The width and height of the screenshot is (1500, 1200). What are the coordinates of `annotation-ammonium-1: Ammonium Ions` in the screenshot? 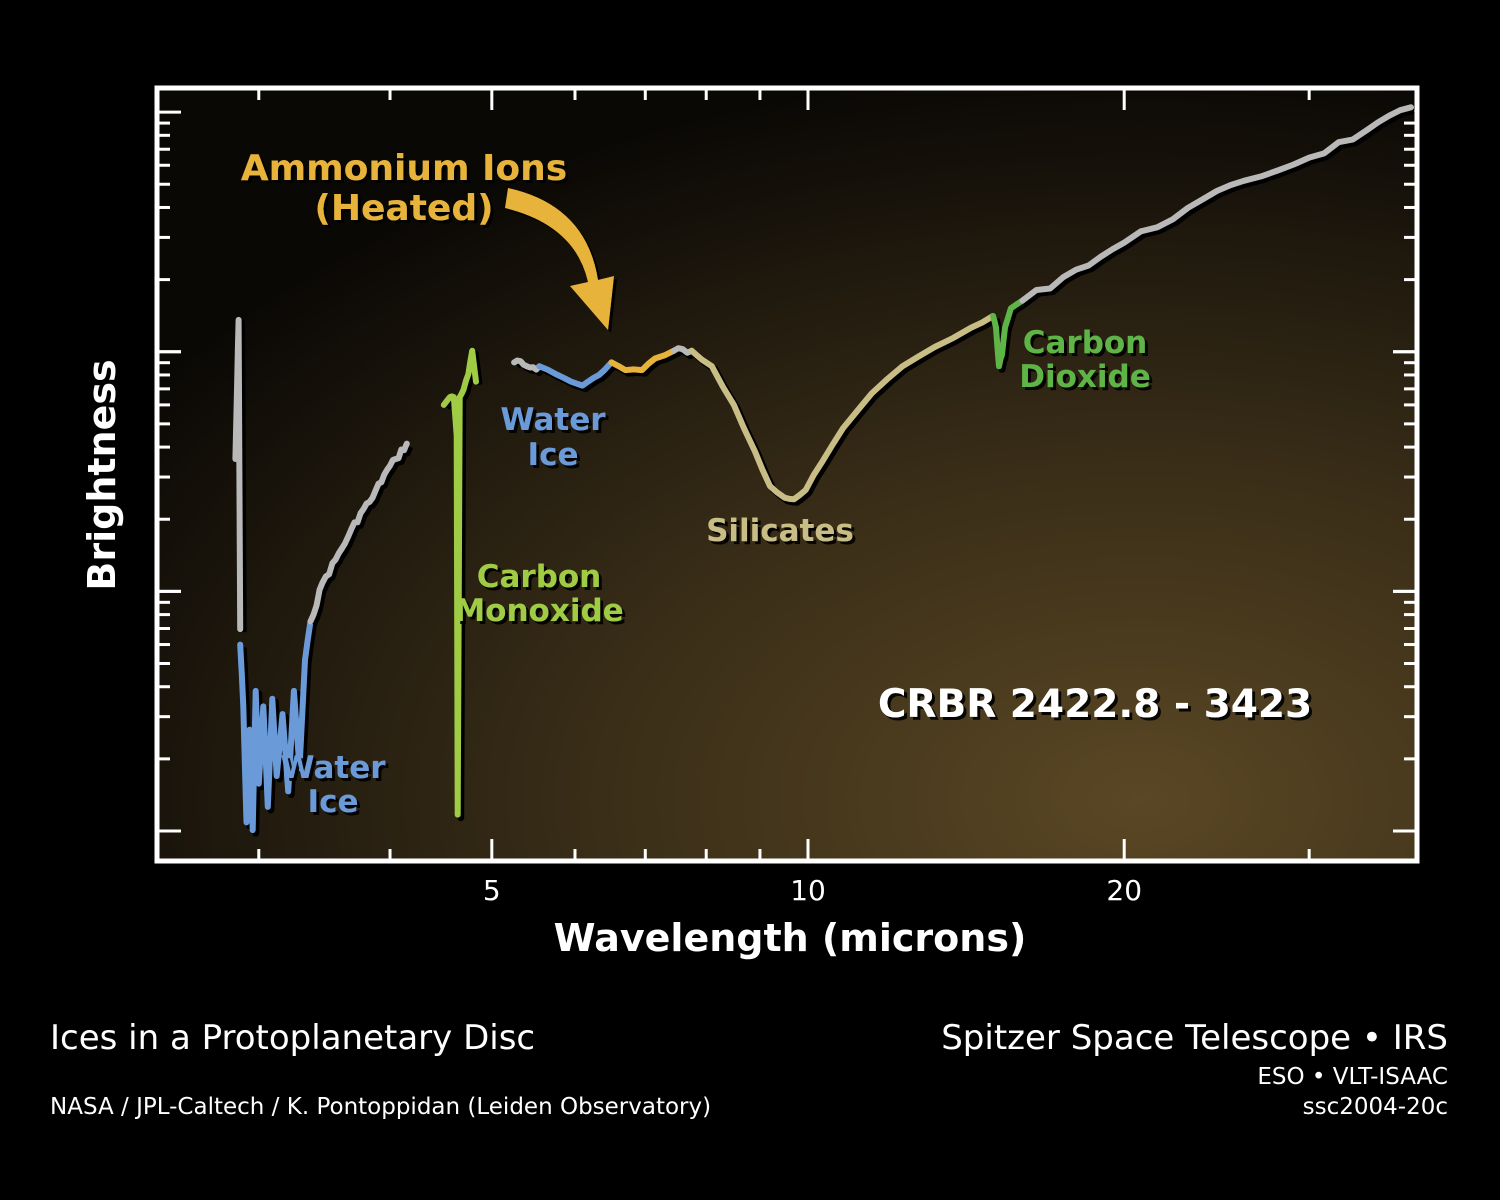 It's located at (404, 168).